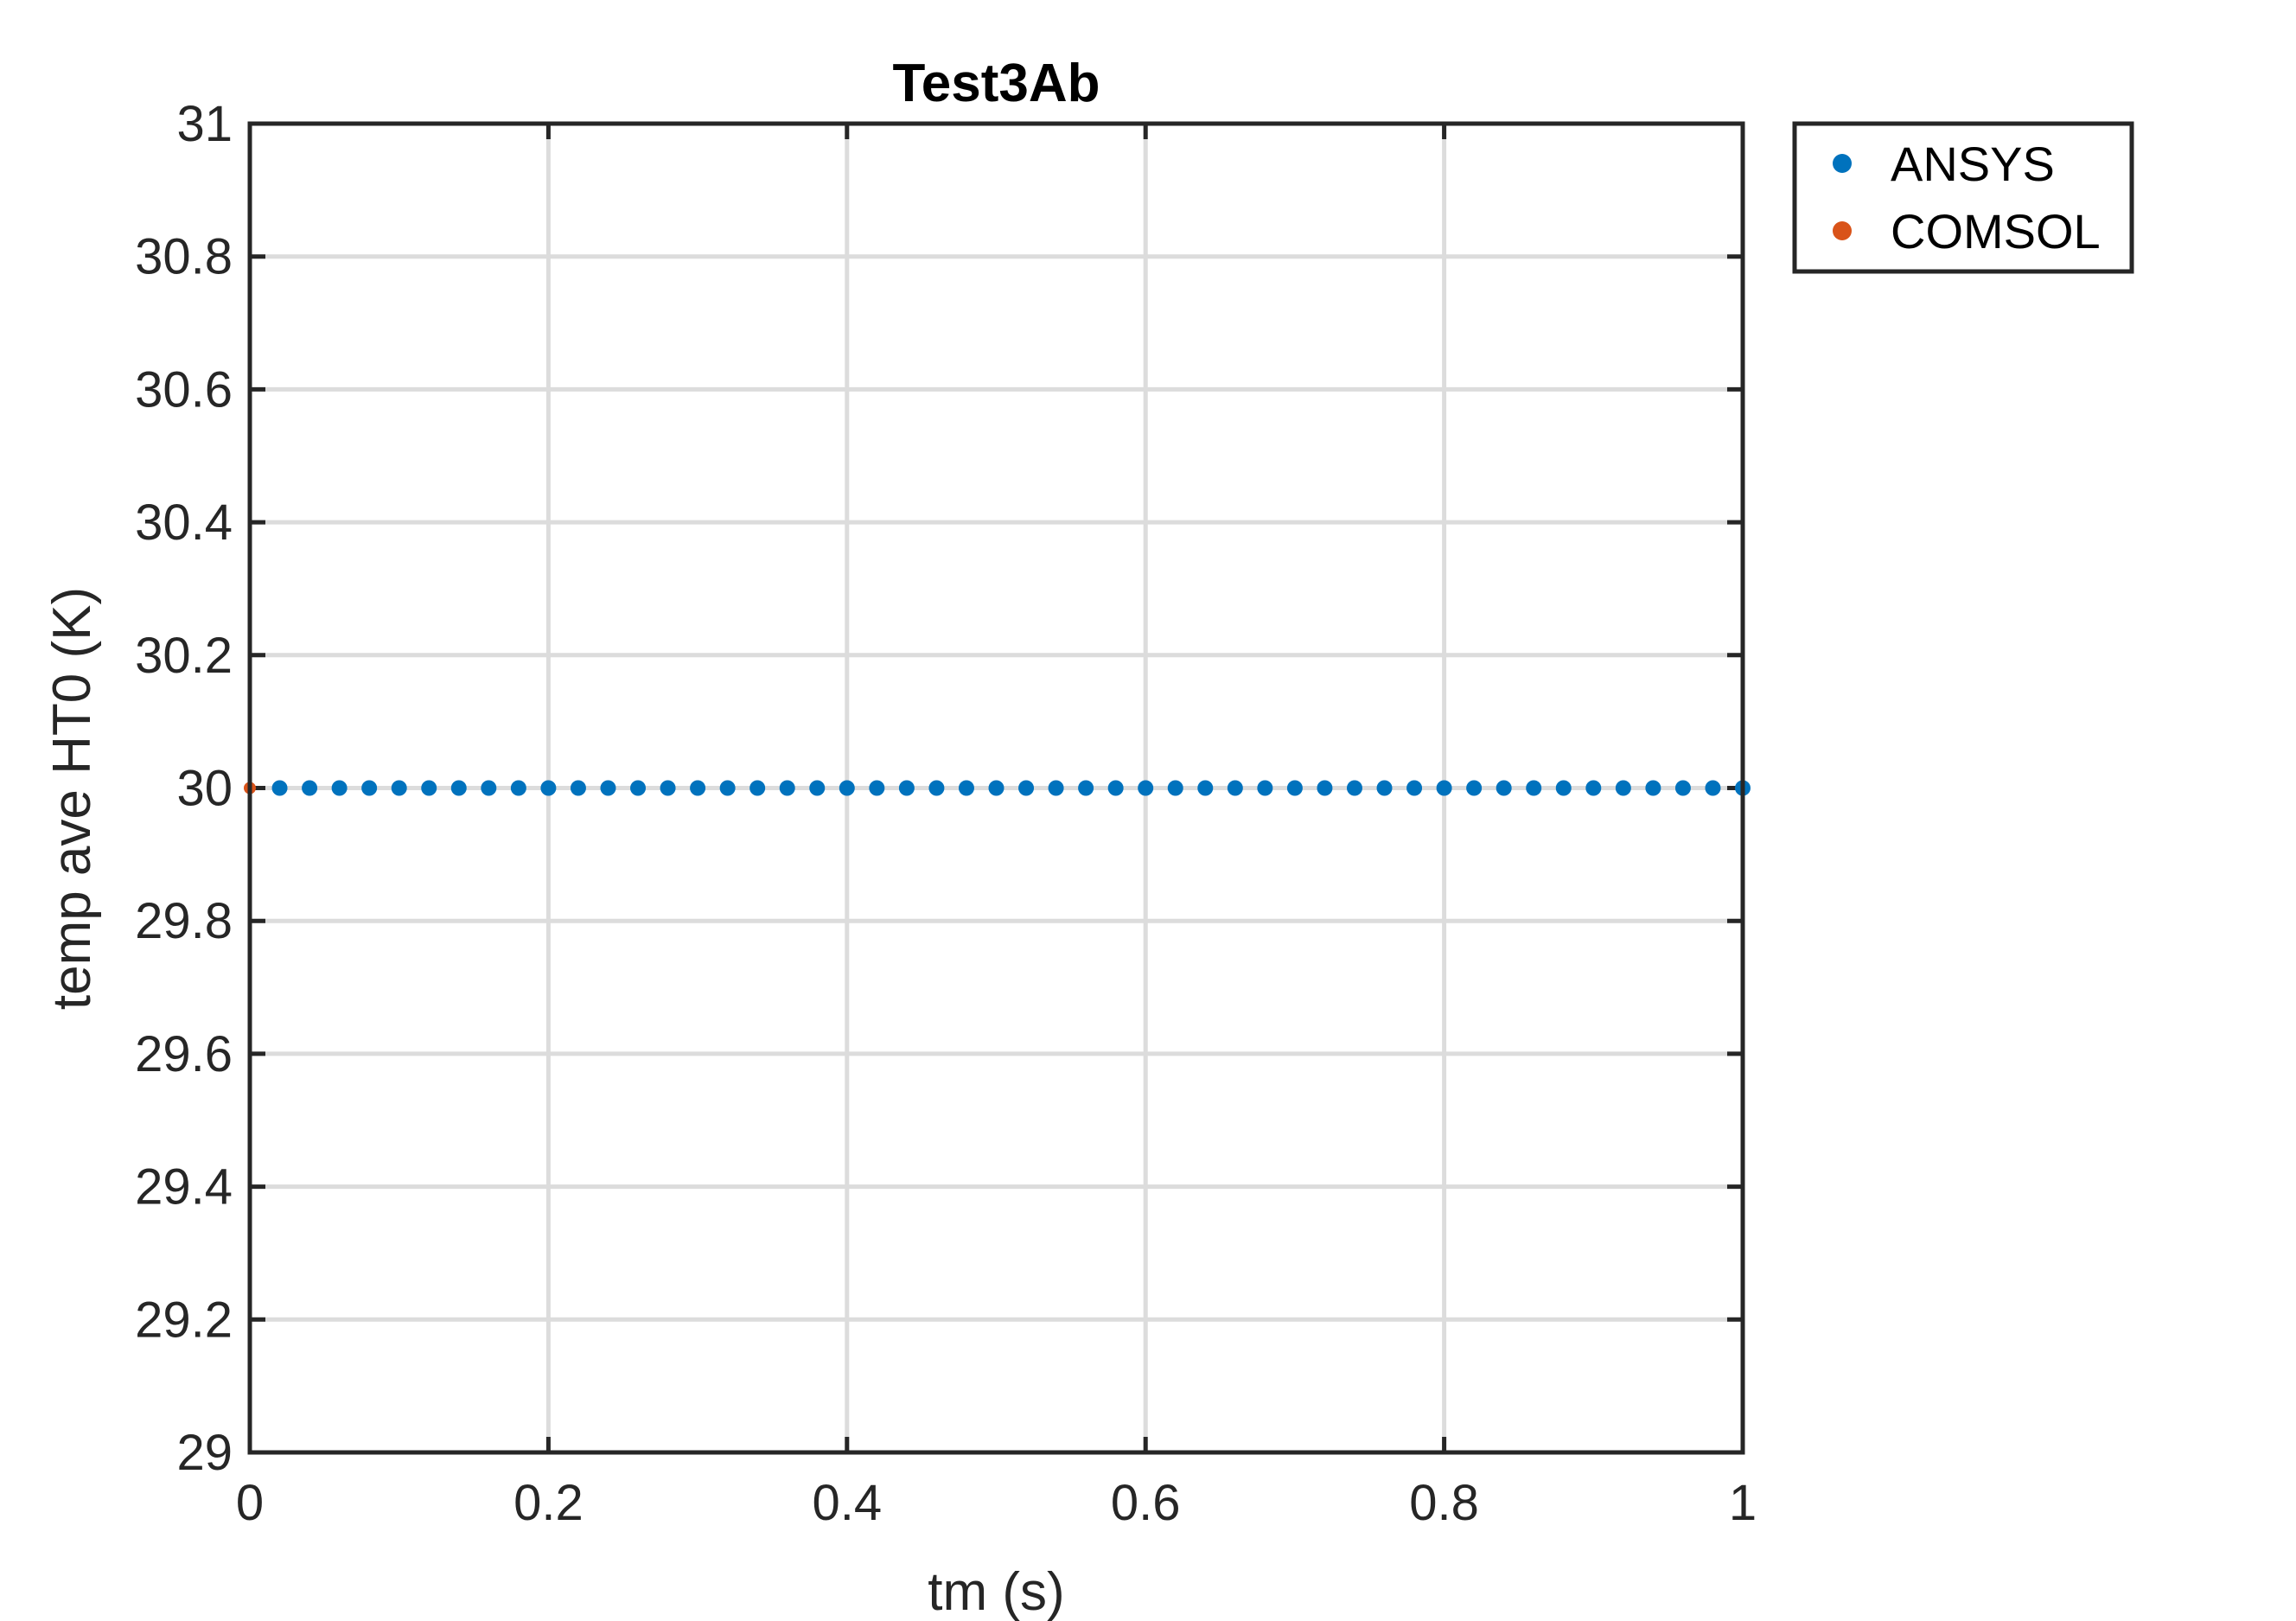  Describe the element at coordinates (184, 921) in the screenshot. I see `y-tick-label: 29.8` at that location.